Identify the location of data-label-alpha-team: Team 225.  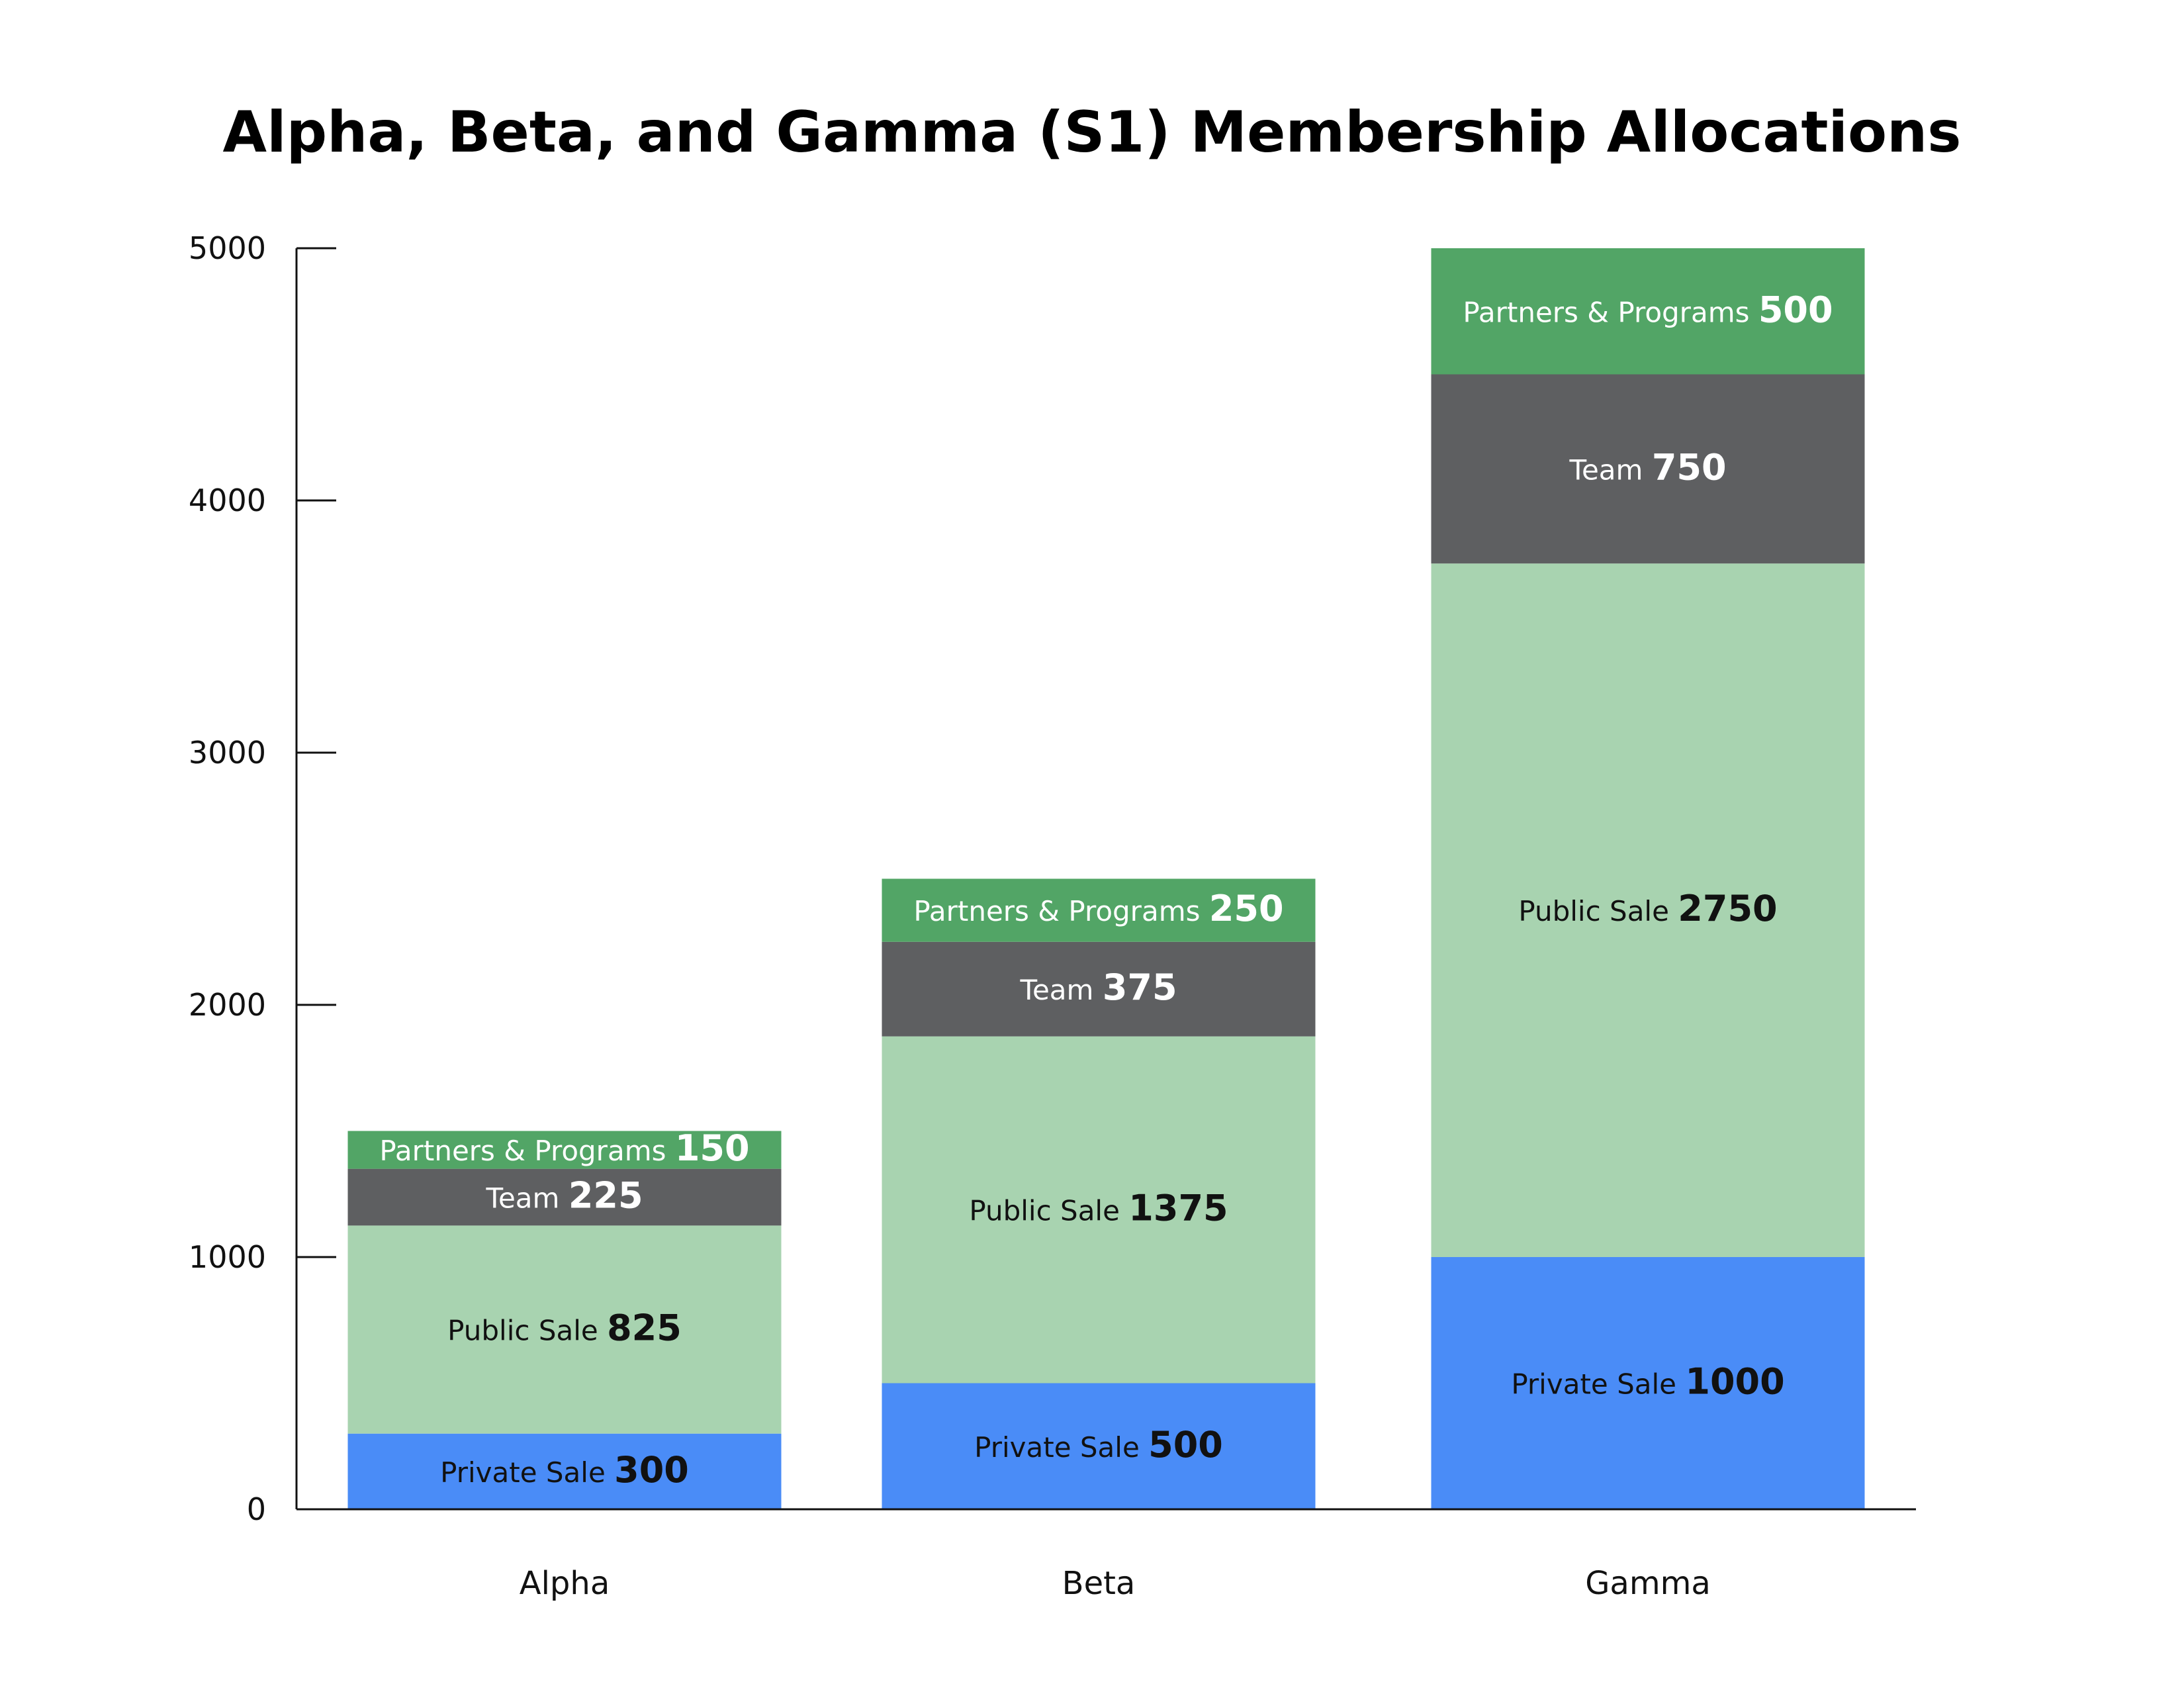
(564, 1196).